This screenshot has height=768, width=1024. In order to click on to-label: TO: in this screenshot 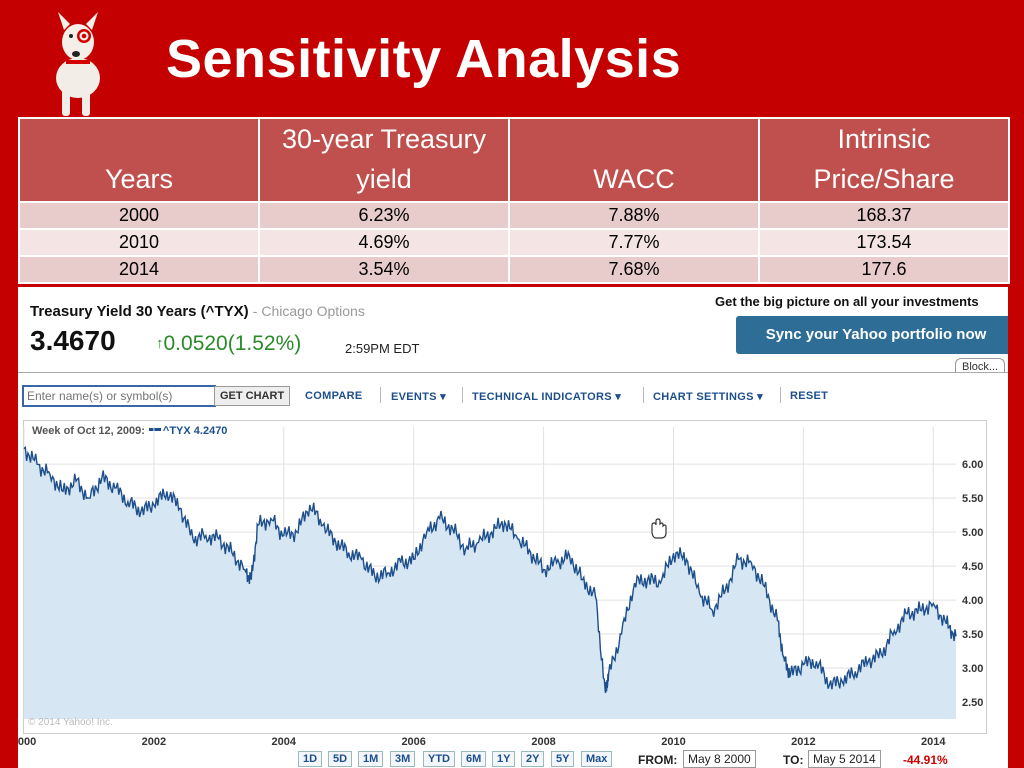, I will do `click(793, 760)`.